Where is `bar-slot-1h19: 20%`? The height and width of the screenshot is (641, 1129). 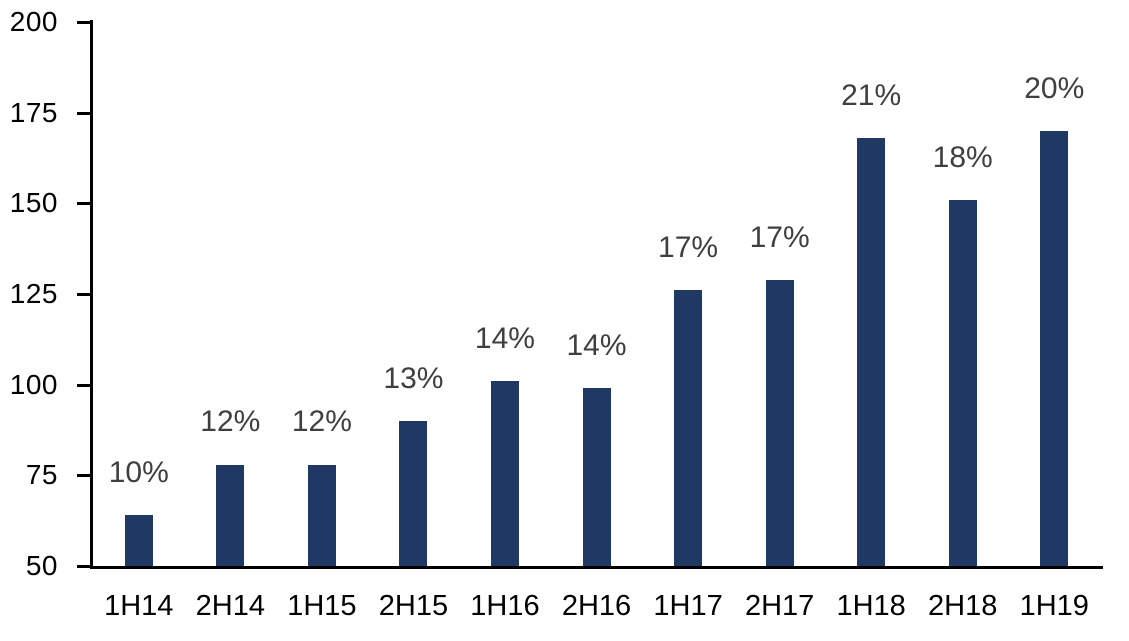 bar-slot-1h19: 20% is located at coordinates (1054, 294).